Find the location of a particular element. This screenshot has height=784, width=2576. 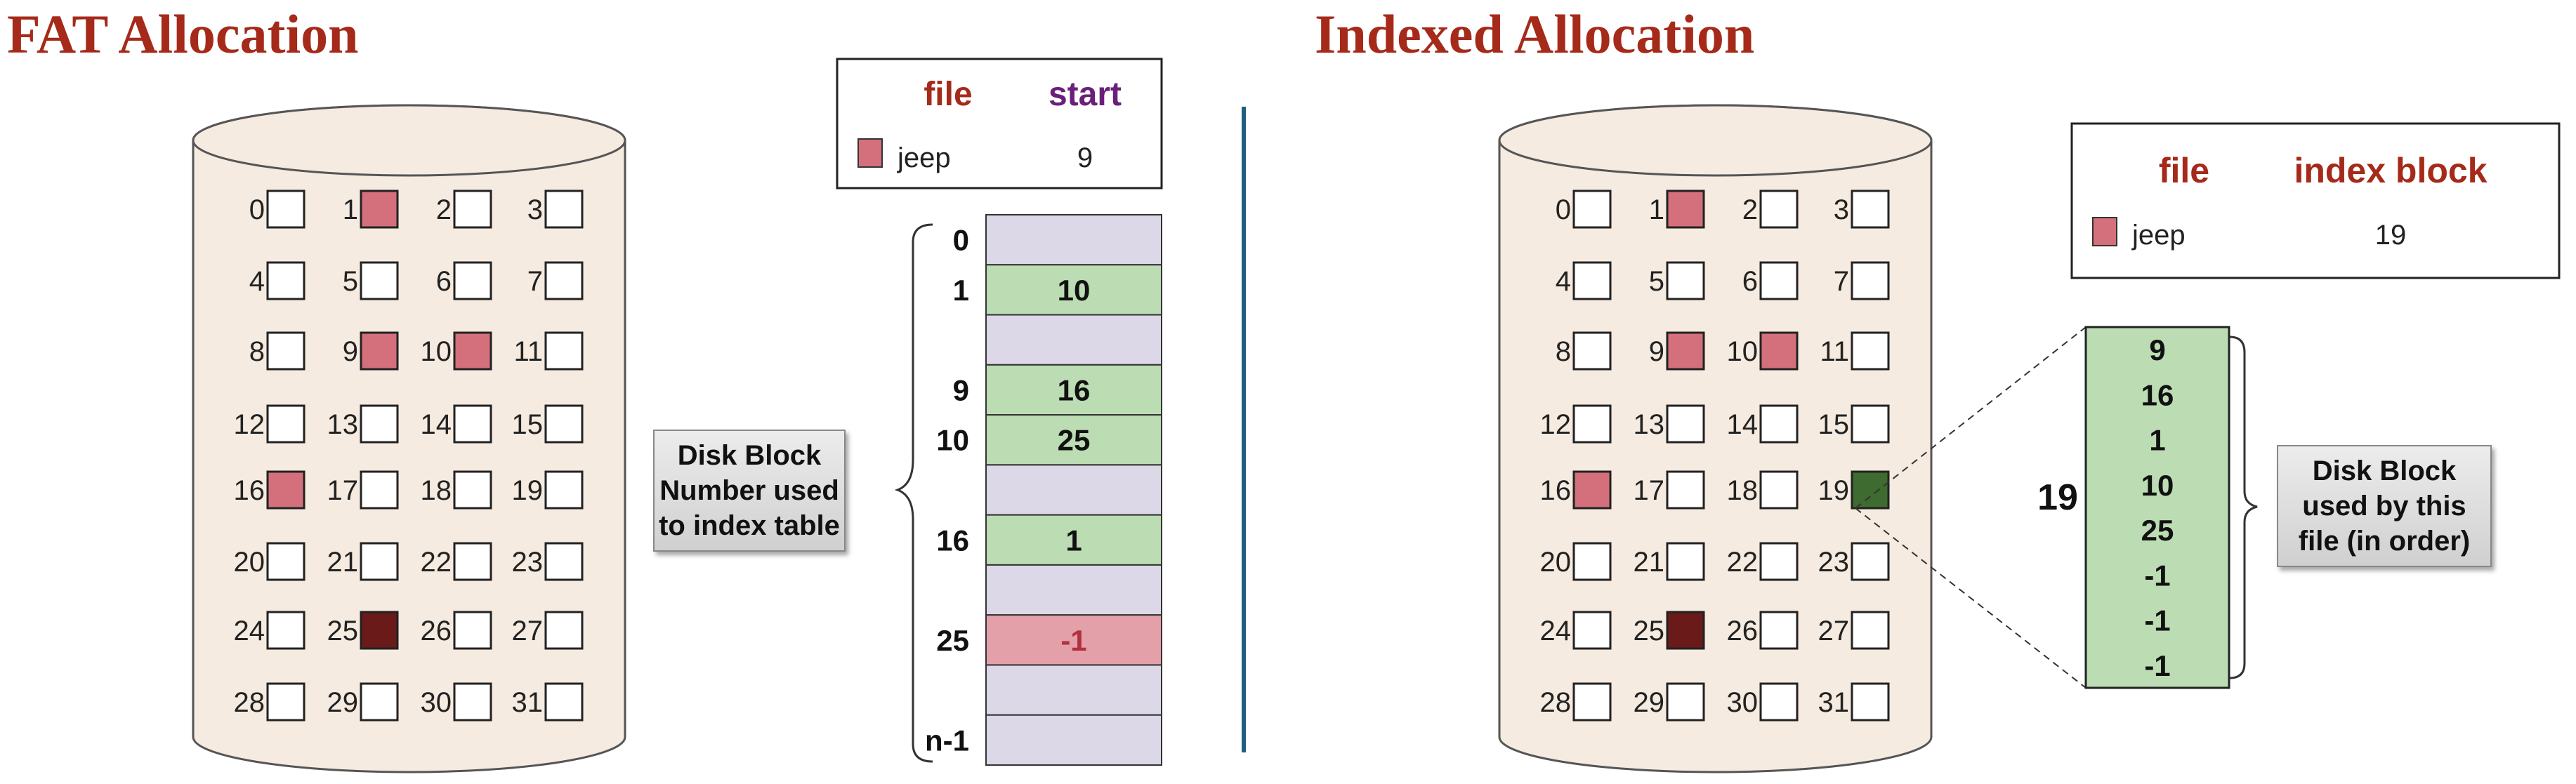

indexed-disk-block-label-7: 7 is located at coordinates (1841, 281).